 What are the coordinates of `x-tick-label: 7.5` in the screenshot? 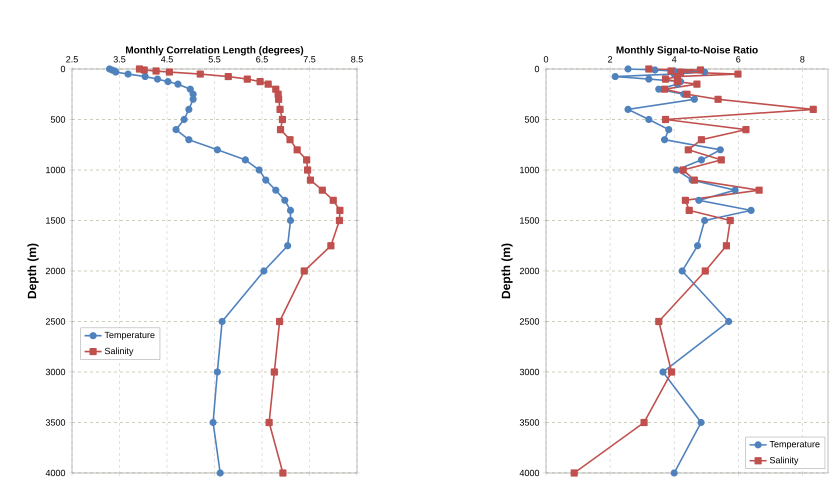 It's located at (310, 59).